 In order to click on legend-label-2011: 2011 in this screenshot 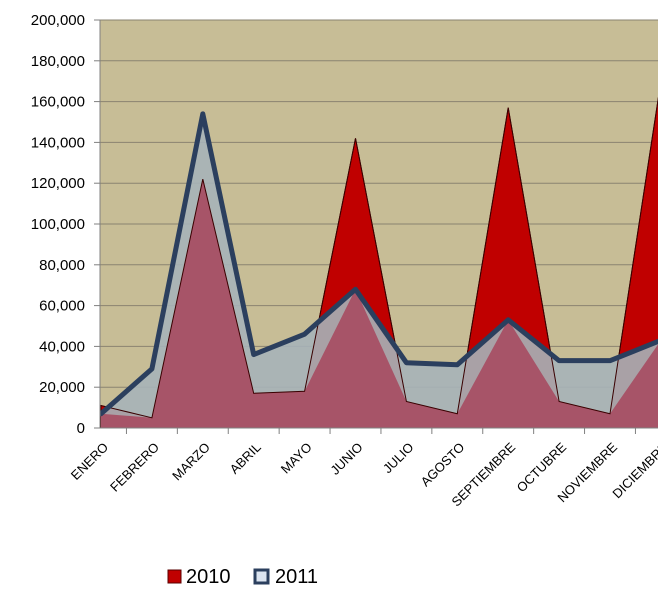, I will do `click(296, 577)`.